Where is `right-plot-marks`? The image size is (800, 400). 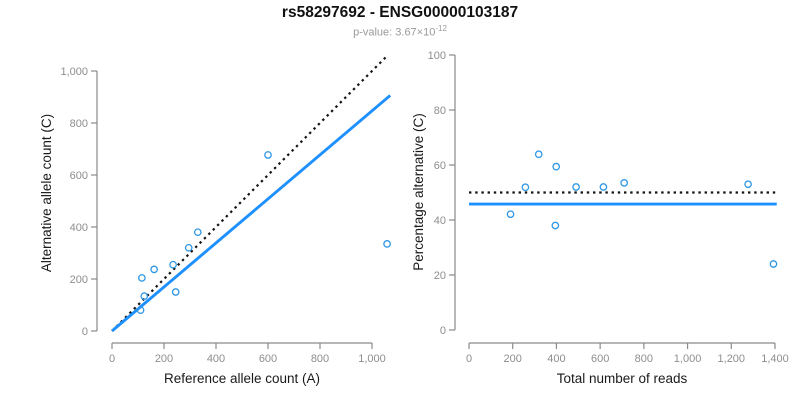
right-plot-marks is located at coordinates (623, 209).